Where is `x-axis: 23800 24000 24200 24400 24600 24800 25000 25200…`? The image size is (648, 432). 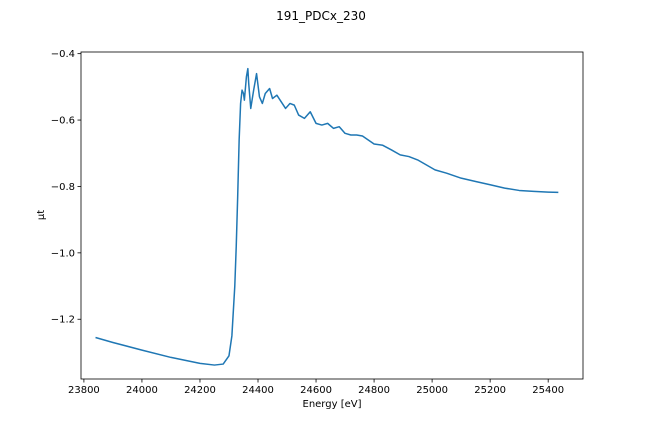 x-axis: 23800 24000 24200 24400 24600 24800 25000 25200… is located at coordinates (316, 387).